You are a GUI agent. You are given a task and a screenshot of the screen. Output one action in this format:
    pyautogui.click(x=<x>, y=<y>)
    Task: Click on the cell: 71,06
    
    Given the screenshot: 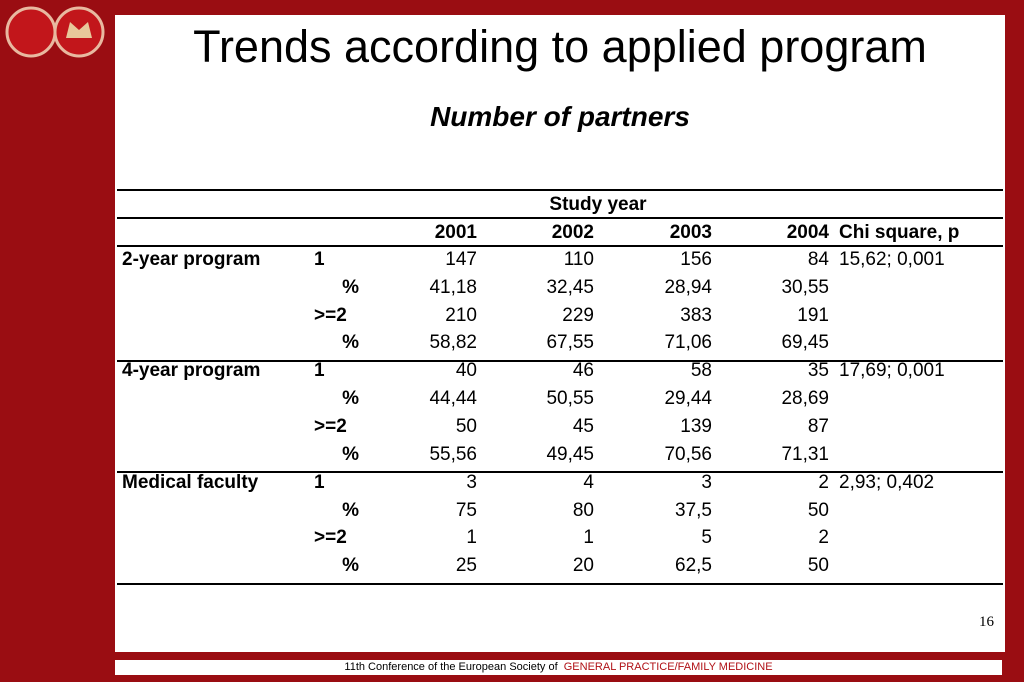 What is the action you would take?
    pyautogui.click(x=688, y=343)
    